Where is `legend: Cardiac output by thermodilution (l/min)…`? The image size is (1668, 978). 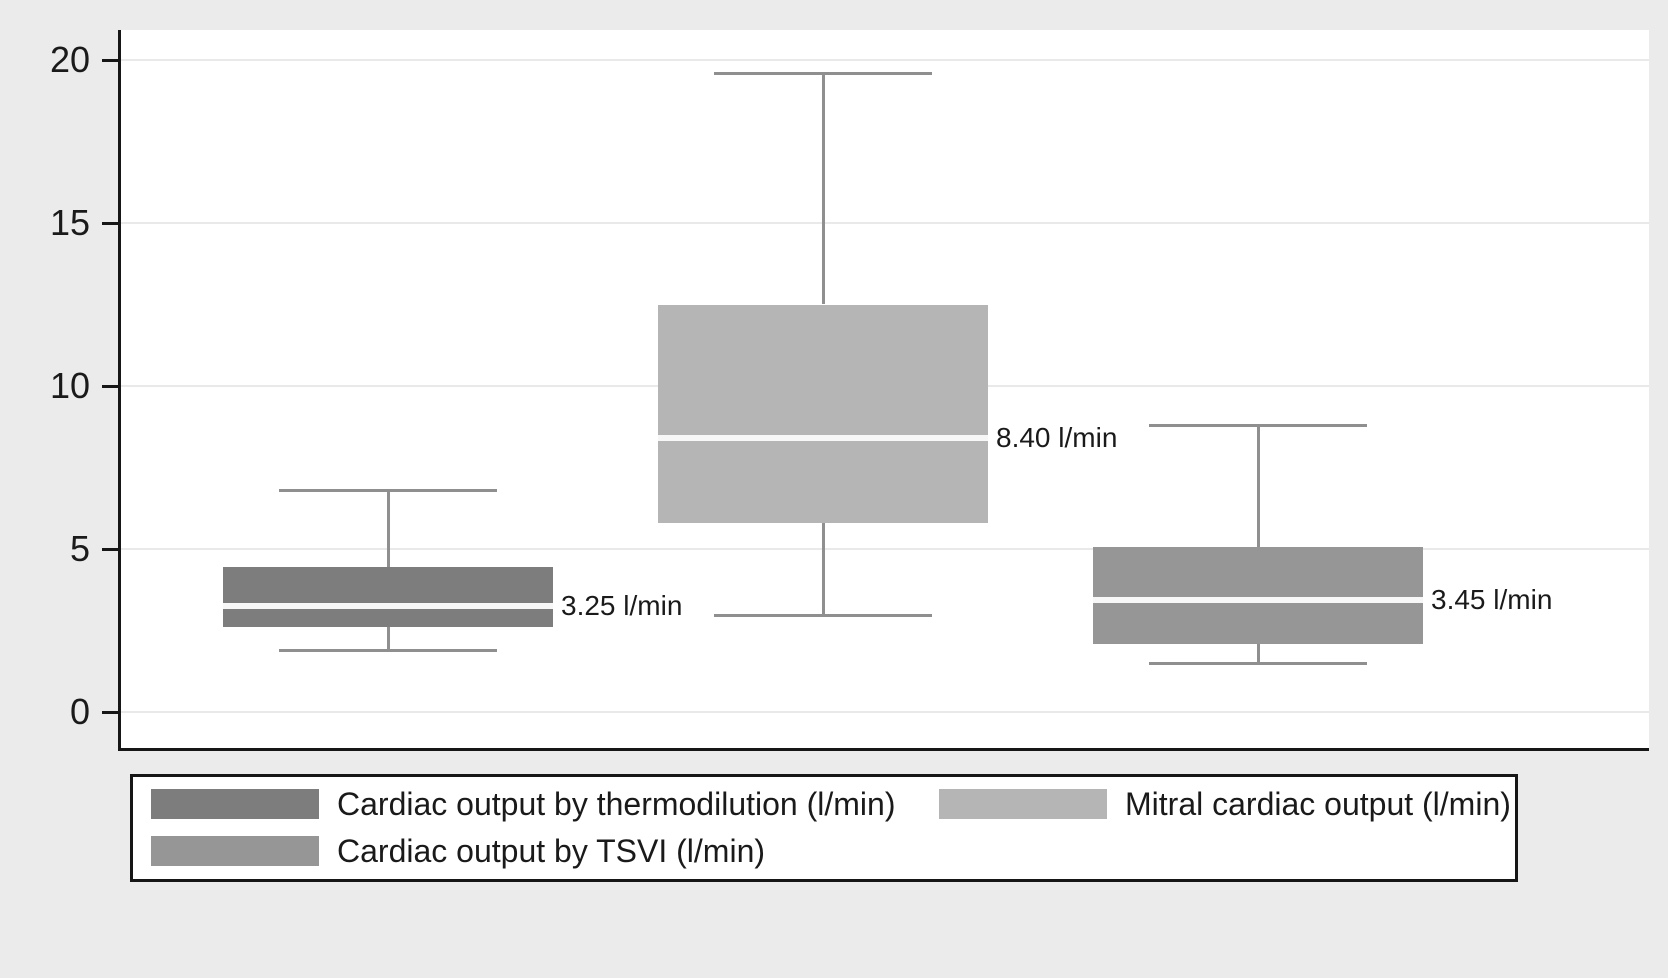
legend: Cardiac output by thermodilution (l/min)… is located at coordinates (824, 828).